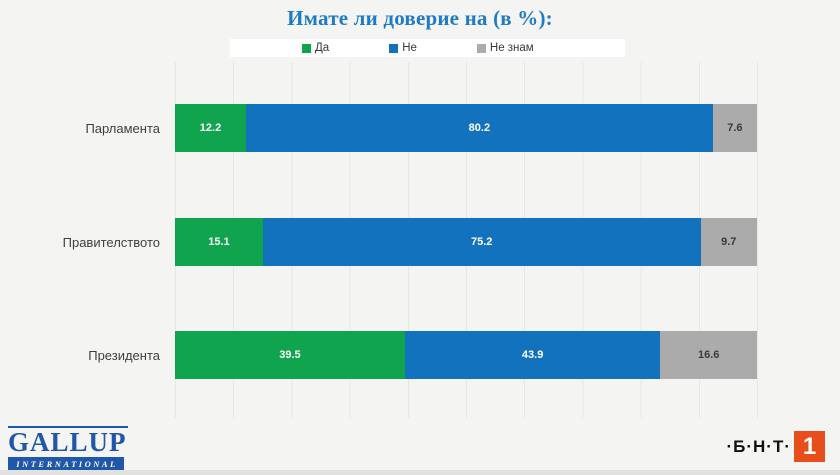 The image size is (840, 475). I want to click on bar-row-pravitelstvoto: 15.1 75.2 9.7, so click(466, 242).